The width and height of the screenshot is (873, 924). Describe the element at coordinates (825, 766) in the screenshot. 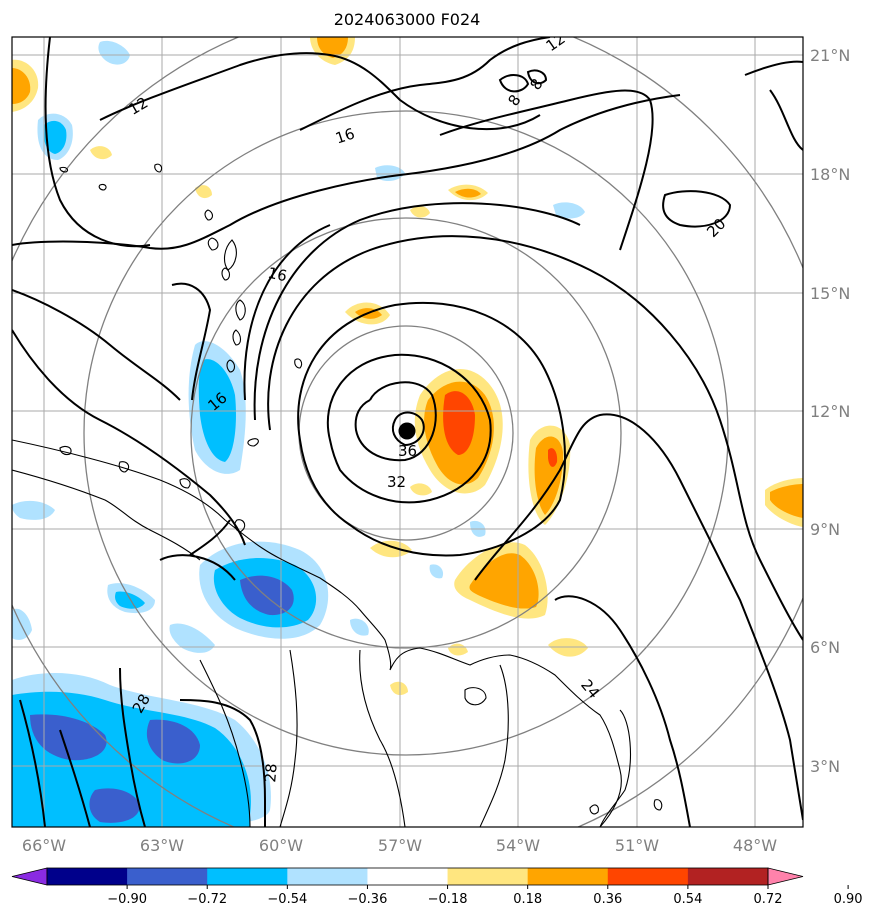

I see `lat-label: 3°N` at that location.